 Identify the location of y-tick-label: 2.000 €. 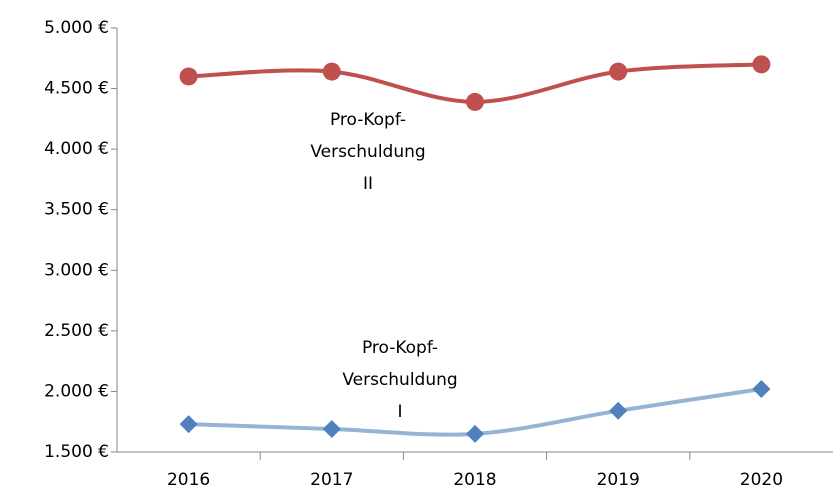
(76, 391).